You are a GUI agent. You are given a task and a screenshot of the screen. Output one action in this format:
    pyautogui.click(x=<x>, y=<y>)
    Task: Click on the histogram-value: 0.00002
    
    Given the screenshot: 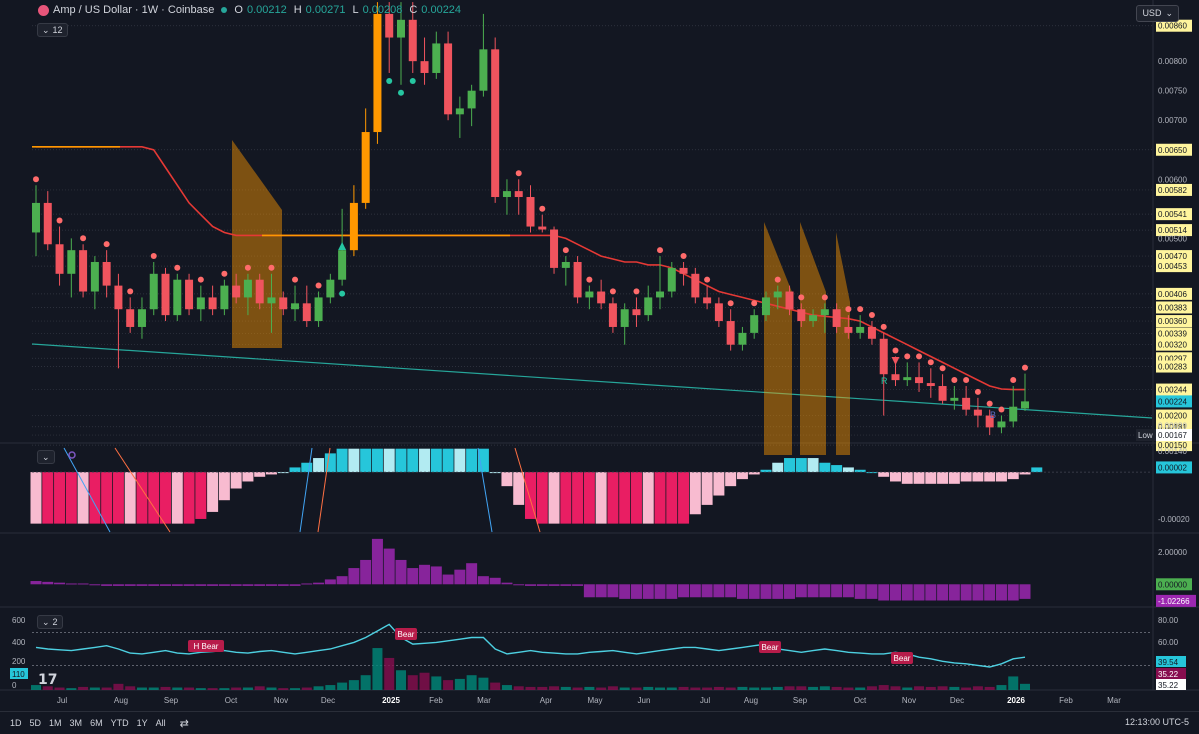 What is the action you would take?
    pyautogui.click(x=1172, y=467)
    